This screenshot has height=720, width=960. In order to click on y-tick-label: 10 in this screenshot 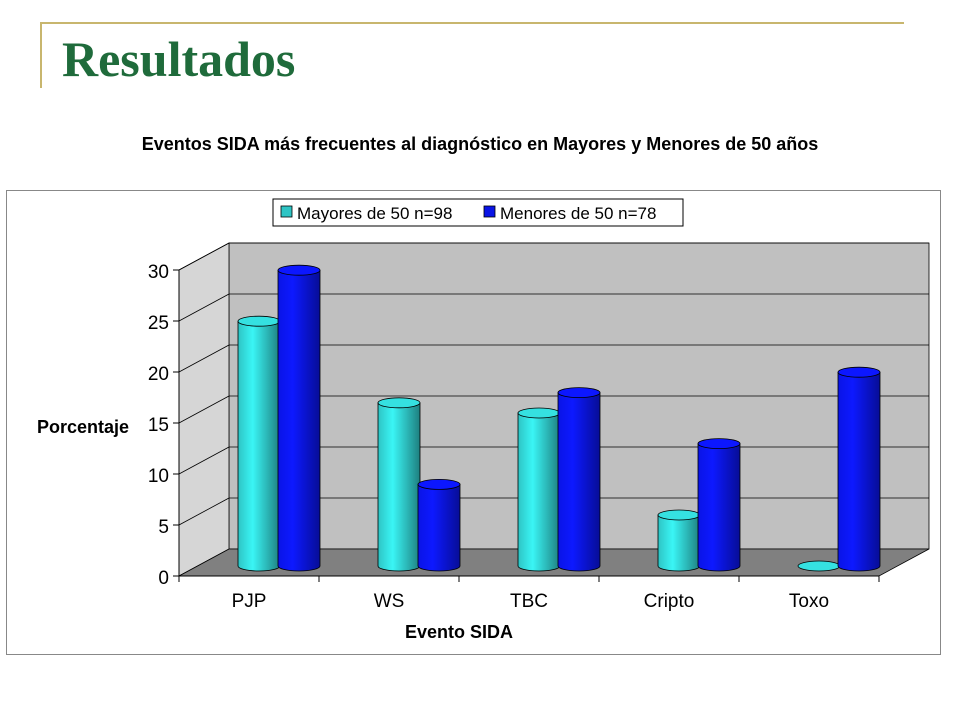, I will do `click(158, 476)`.